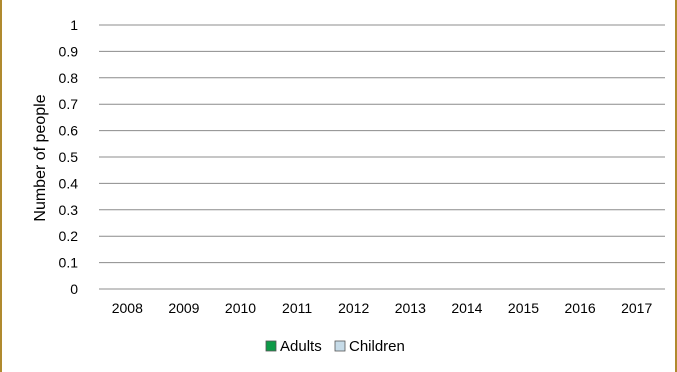 The width and height of the screenshot is (677, 372). I want to click on y-tick-label: 0.4, so click(69, 183).